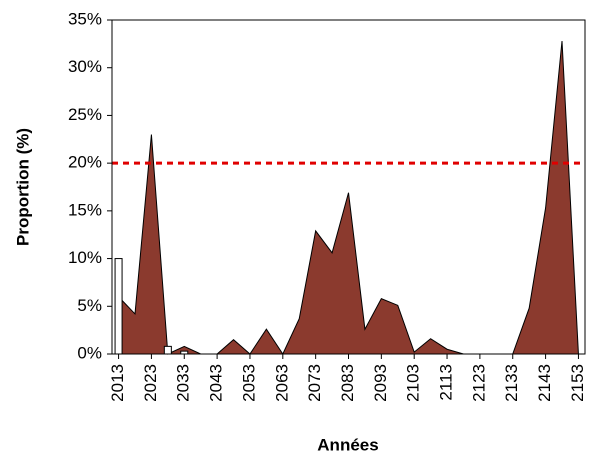  I want to click on y-tick-label: 0%, so click(89, 352).